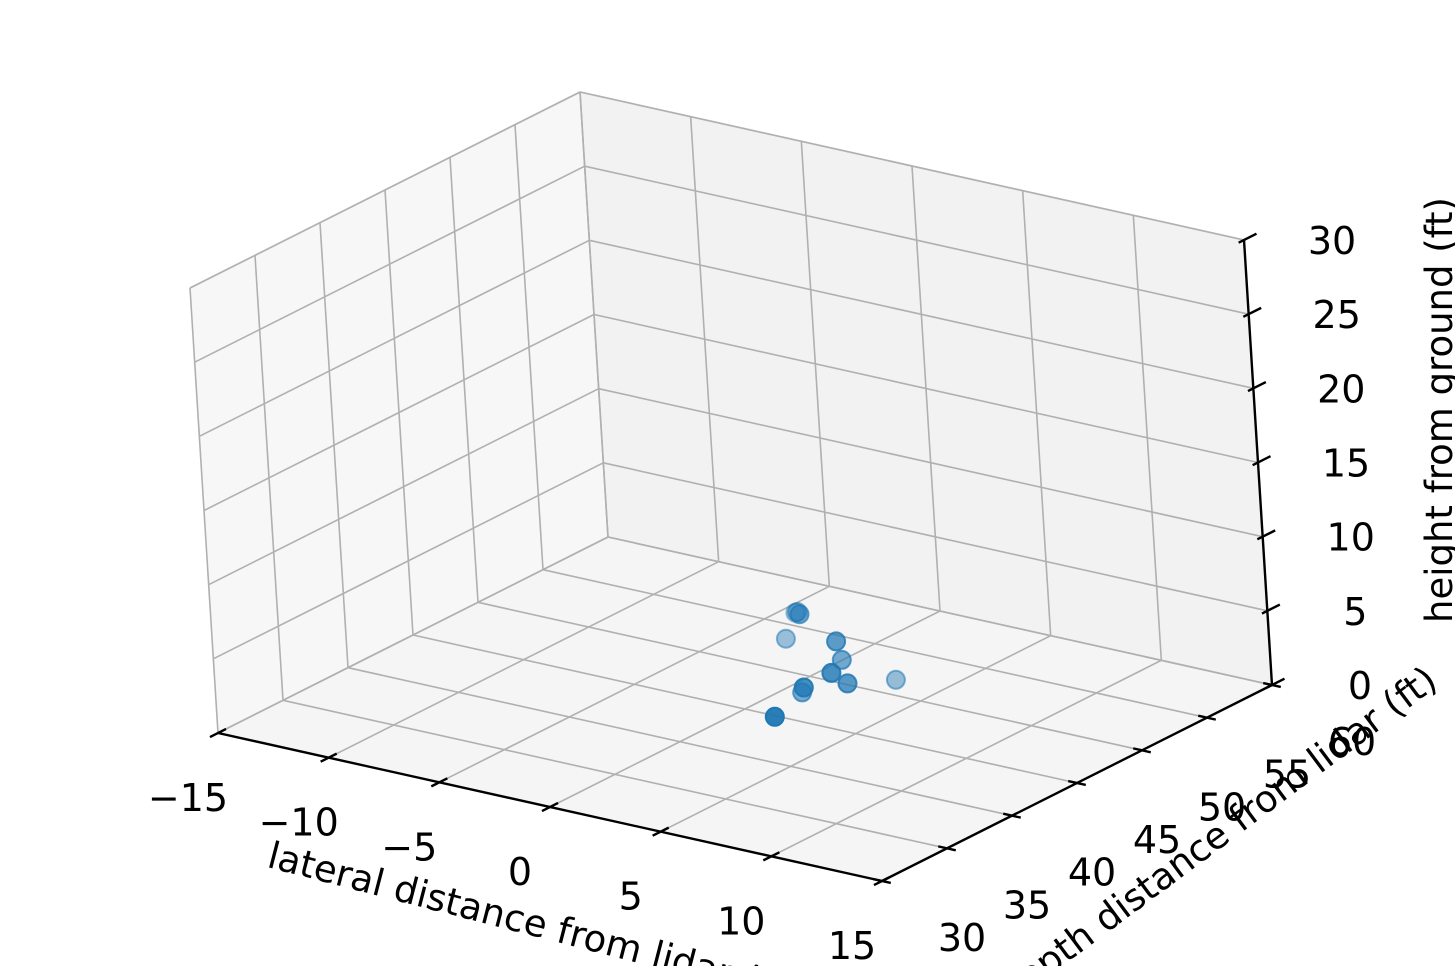  I want to click on x-tick-label: 10, so click(741, 921).